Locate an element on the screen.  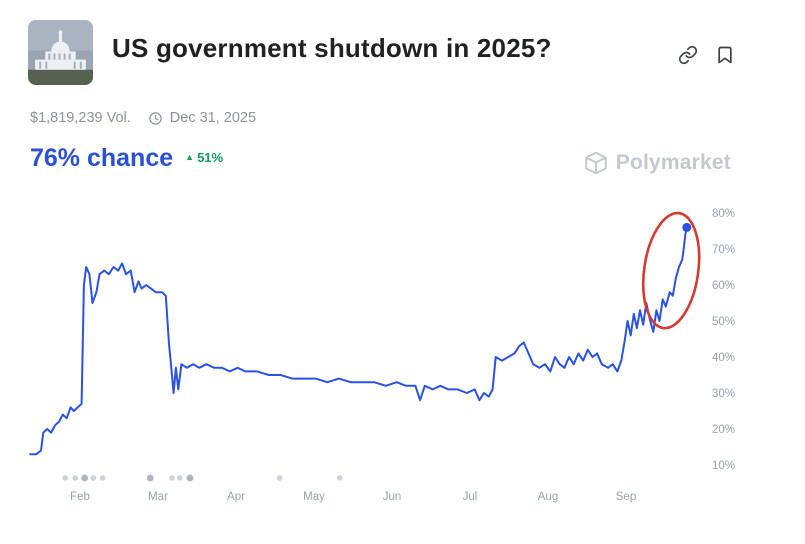
up-arrow-icon: ▲ is located at coordinates (190, 157).